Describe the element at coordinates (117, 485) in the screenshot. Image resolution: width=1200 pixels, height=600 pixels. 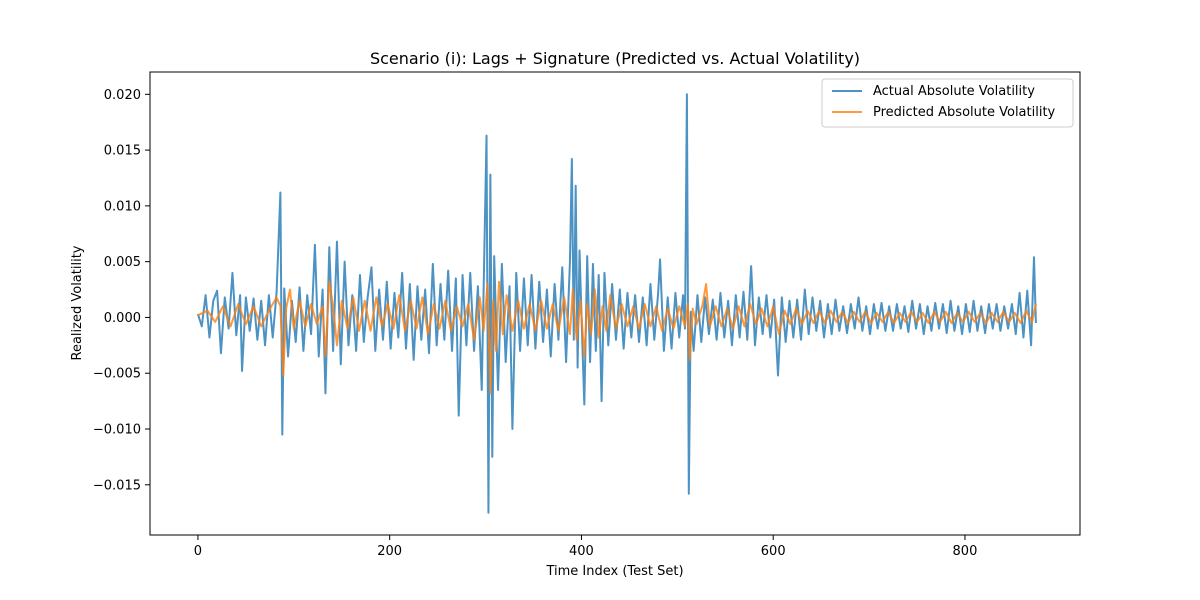
I see `y-tick-label: −0.015` at that location.